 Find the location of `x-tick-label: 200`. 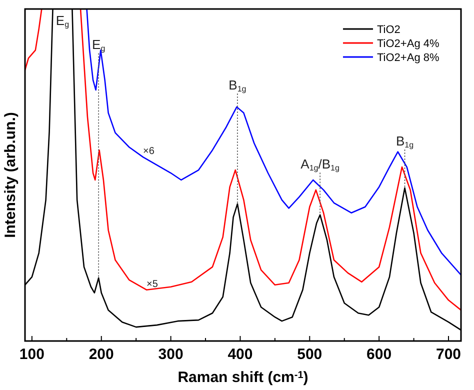

x-tick-label: 200 is located at coordinates (101, 354).